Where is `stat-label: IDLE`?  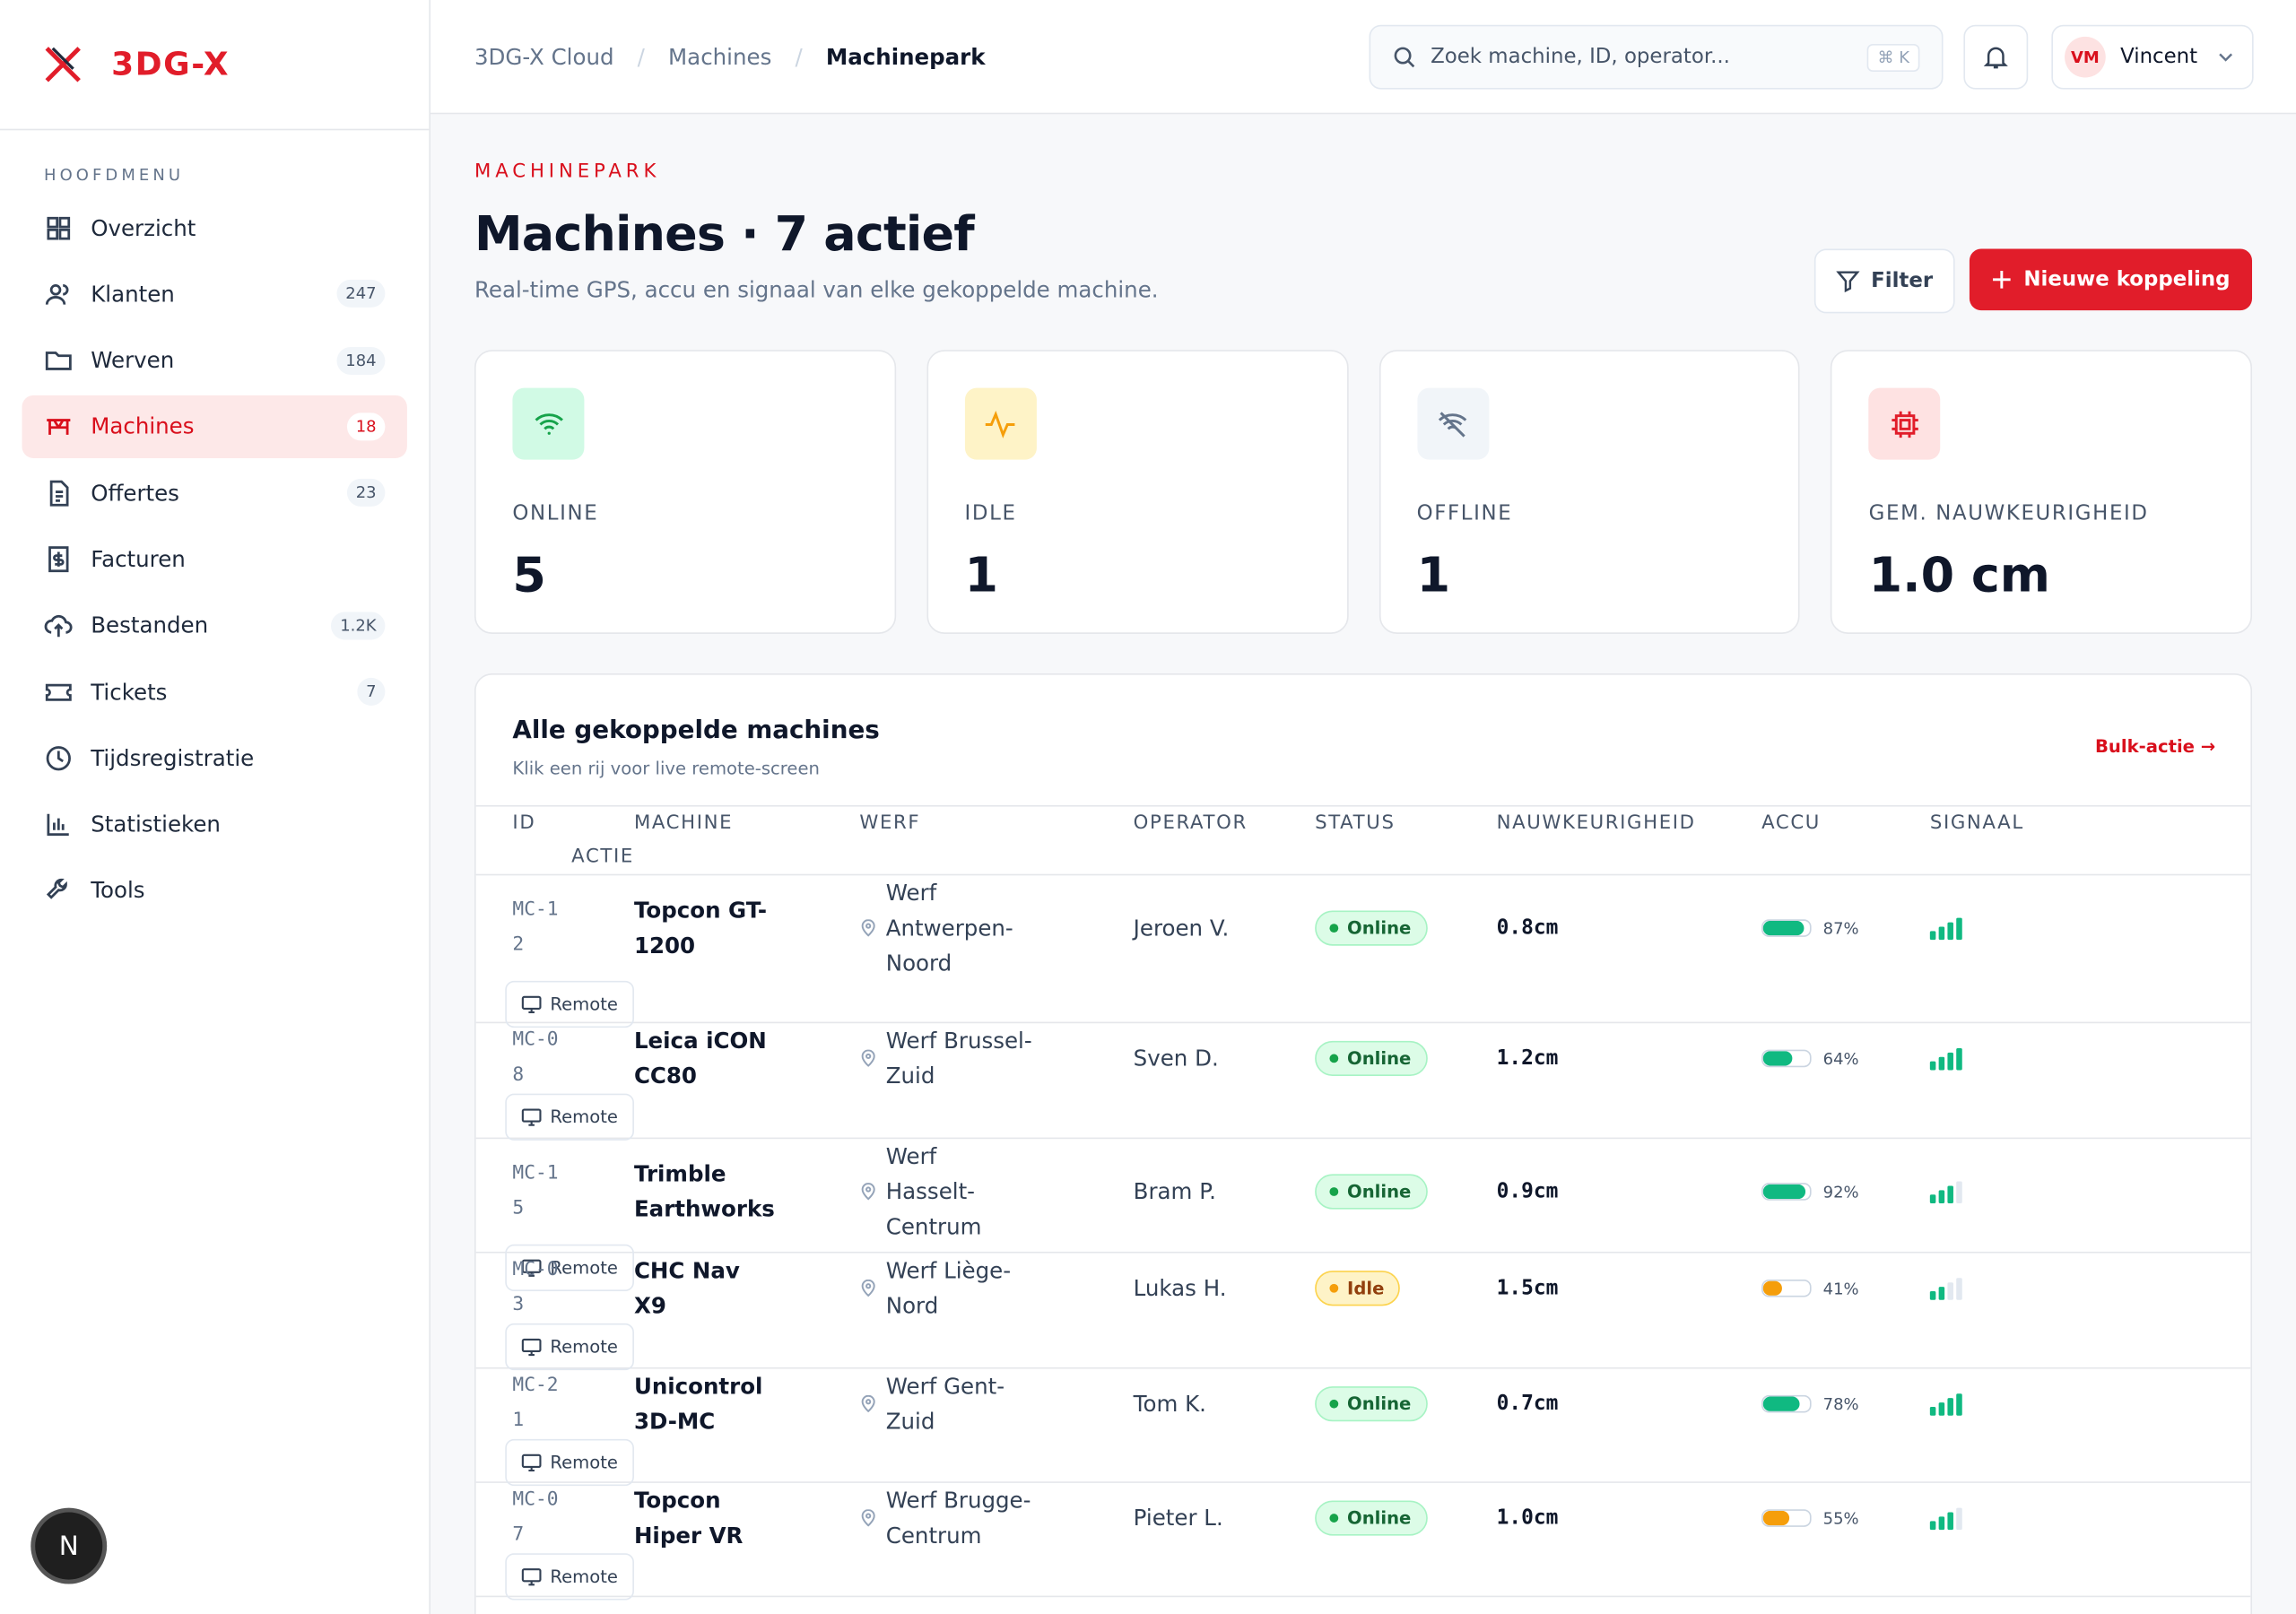
stat-label: IDLE is located at coordinates (990, 514).